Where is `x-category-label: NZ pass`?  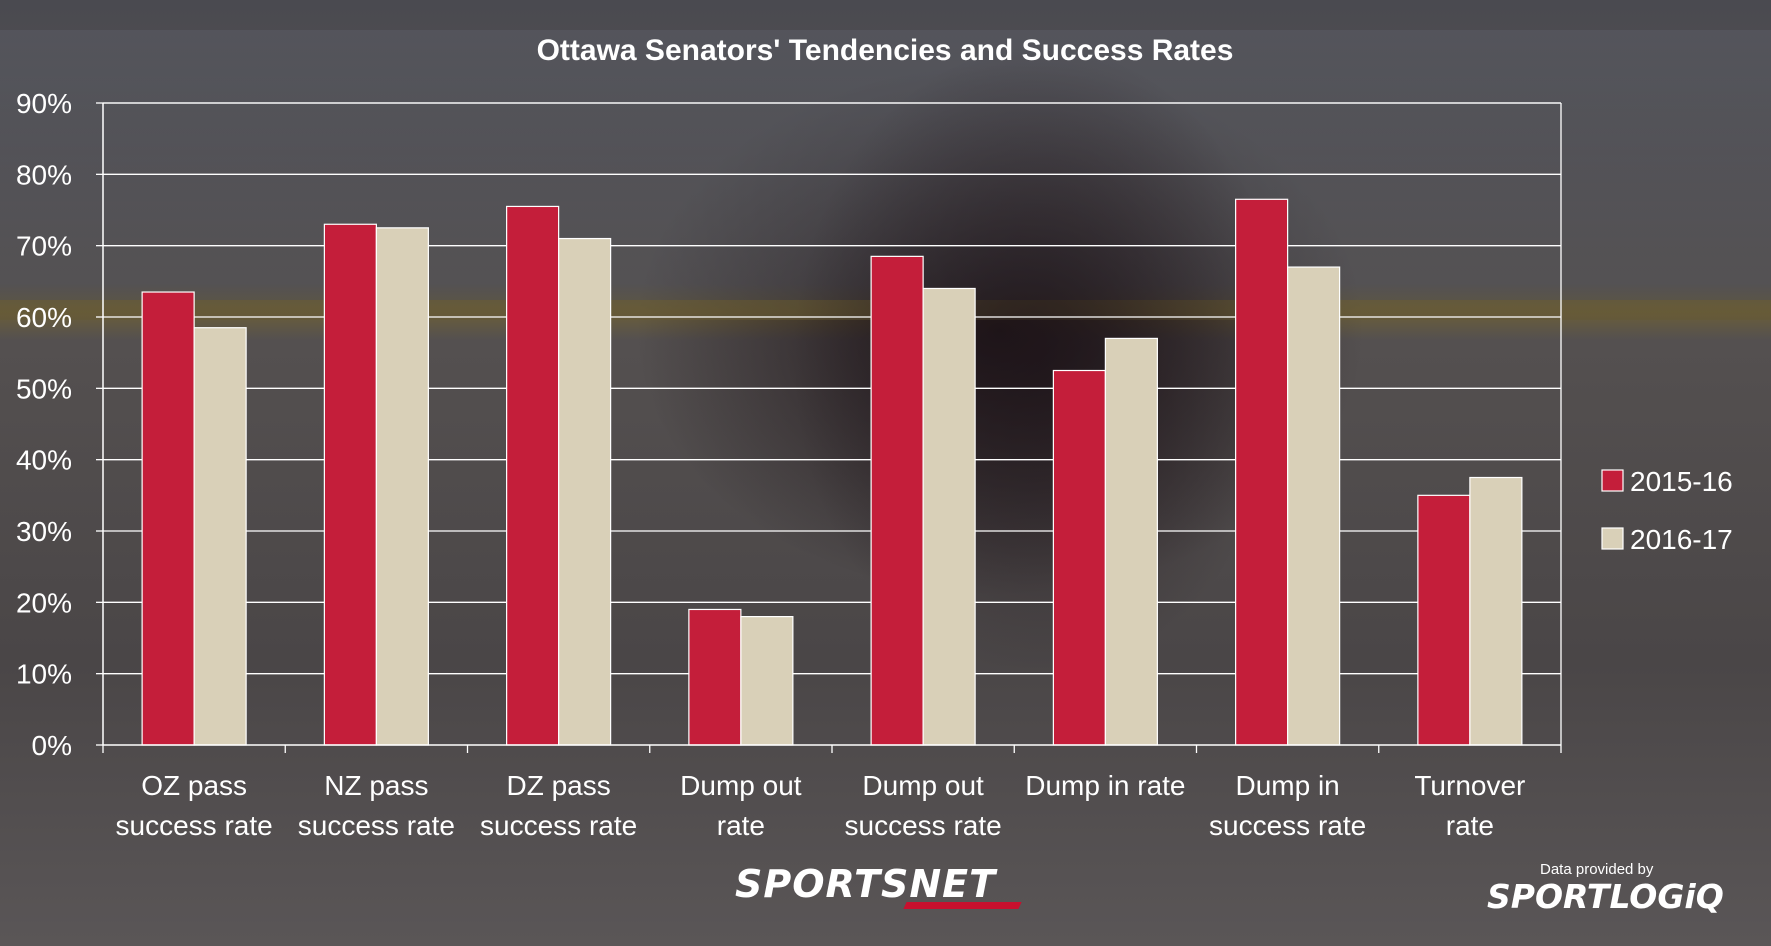
x-category-label: NZ pass is located at coordinates (376, 785).